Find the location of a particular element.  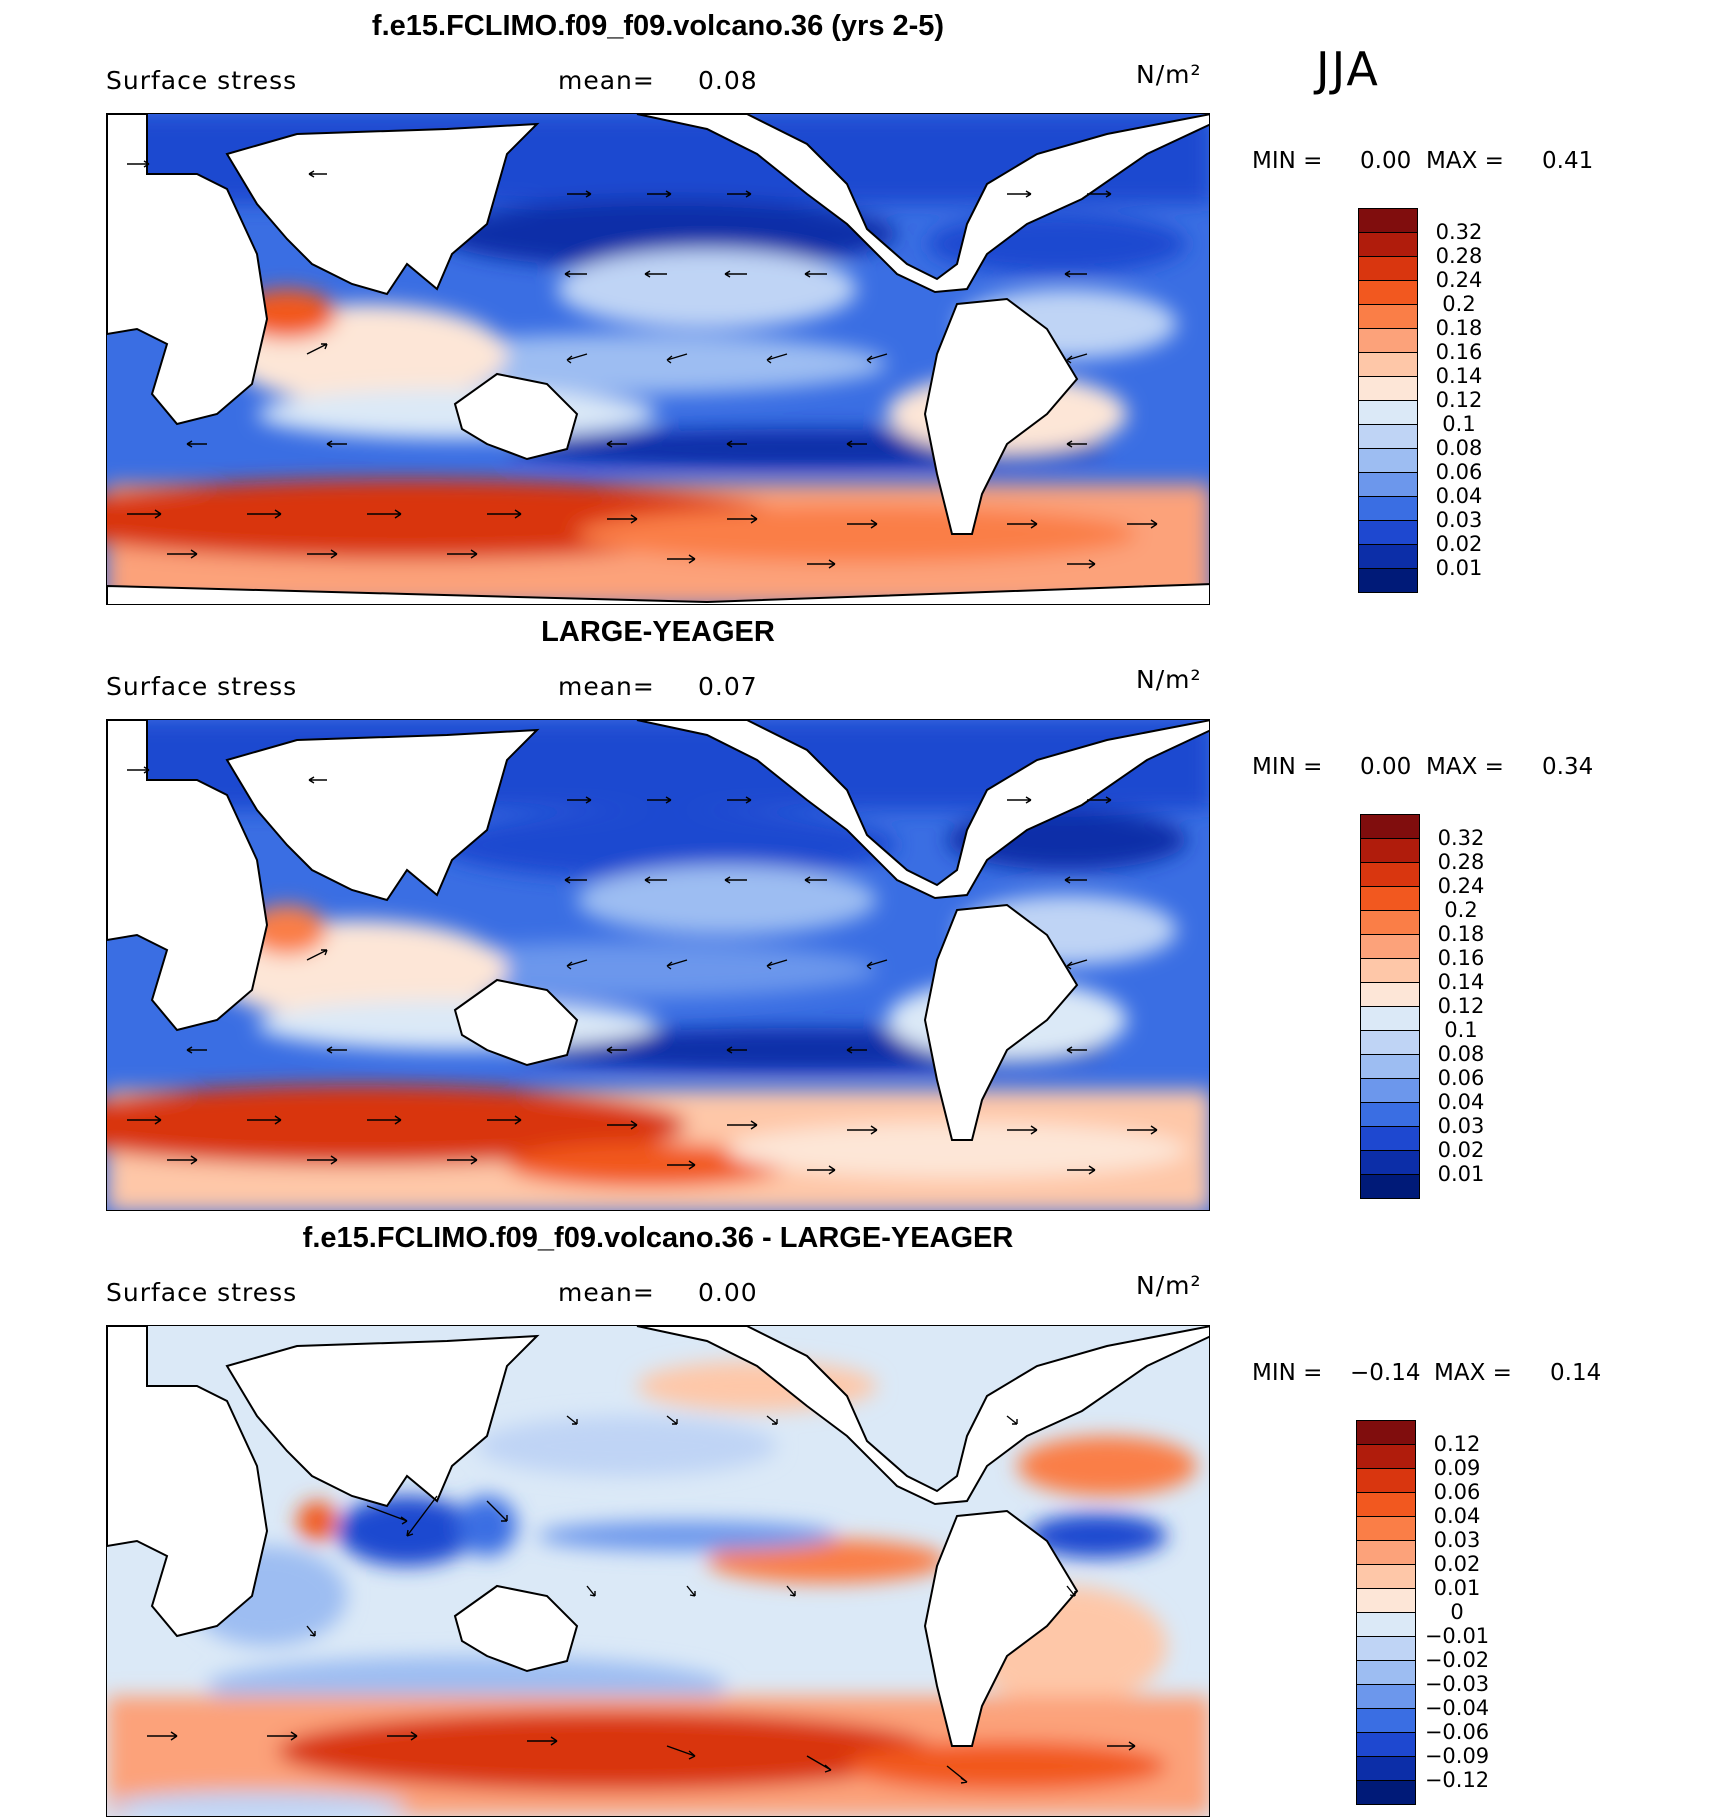

colorbar-label: −0.12 is located at coordinates (1457, 1780).